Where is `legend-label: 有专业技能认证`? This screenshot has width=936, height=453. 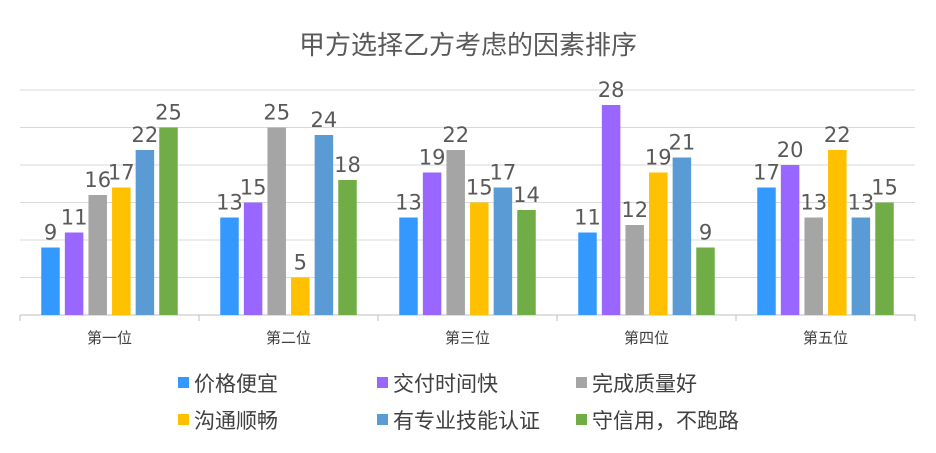 legend-label: 有专业技能认证 is located at coordinates (466, 421).